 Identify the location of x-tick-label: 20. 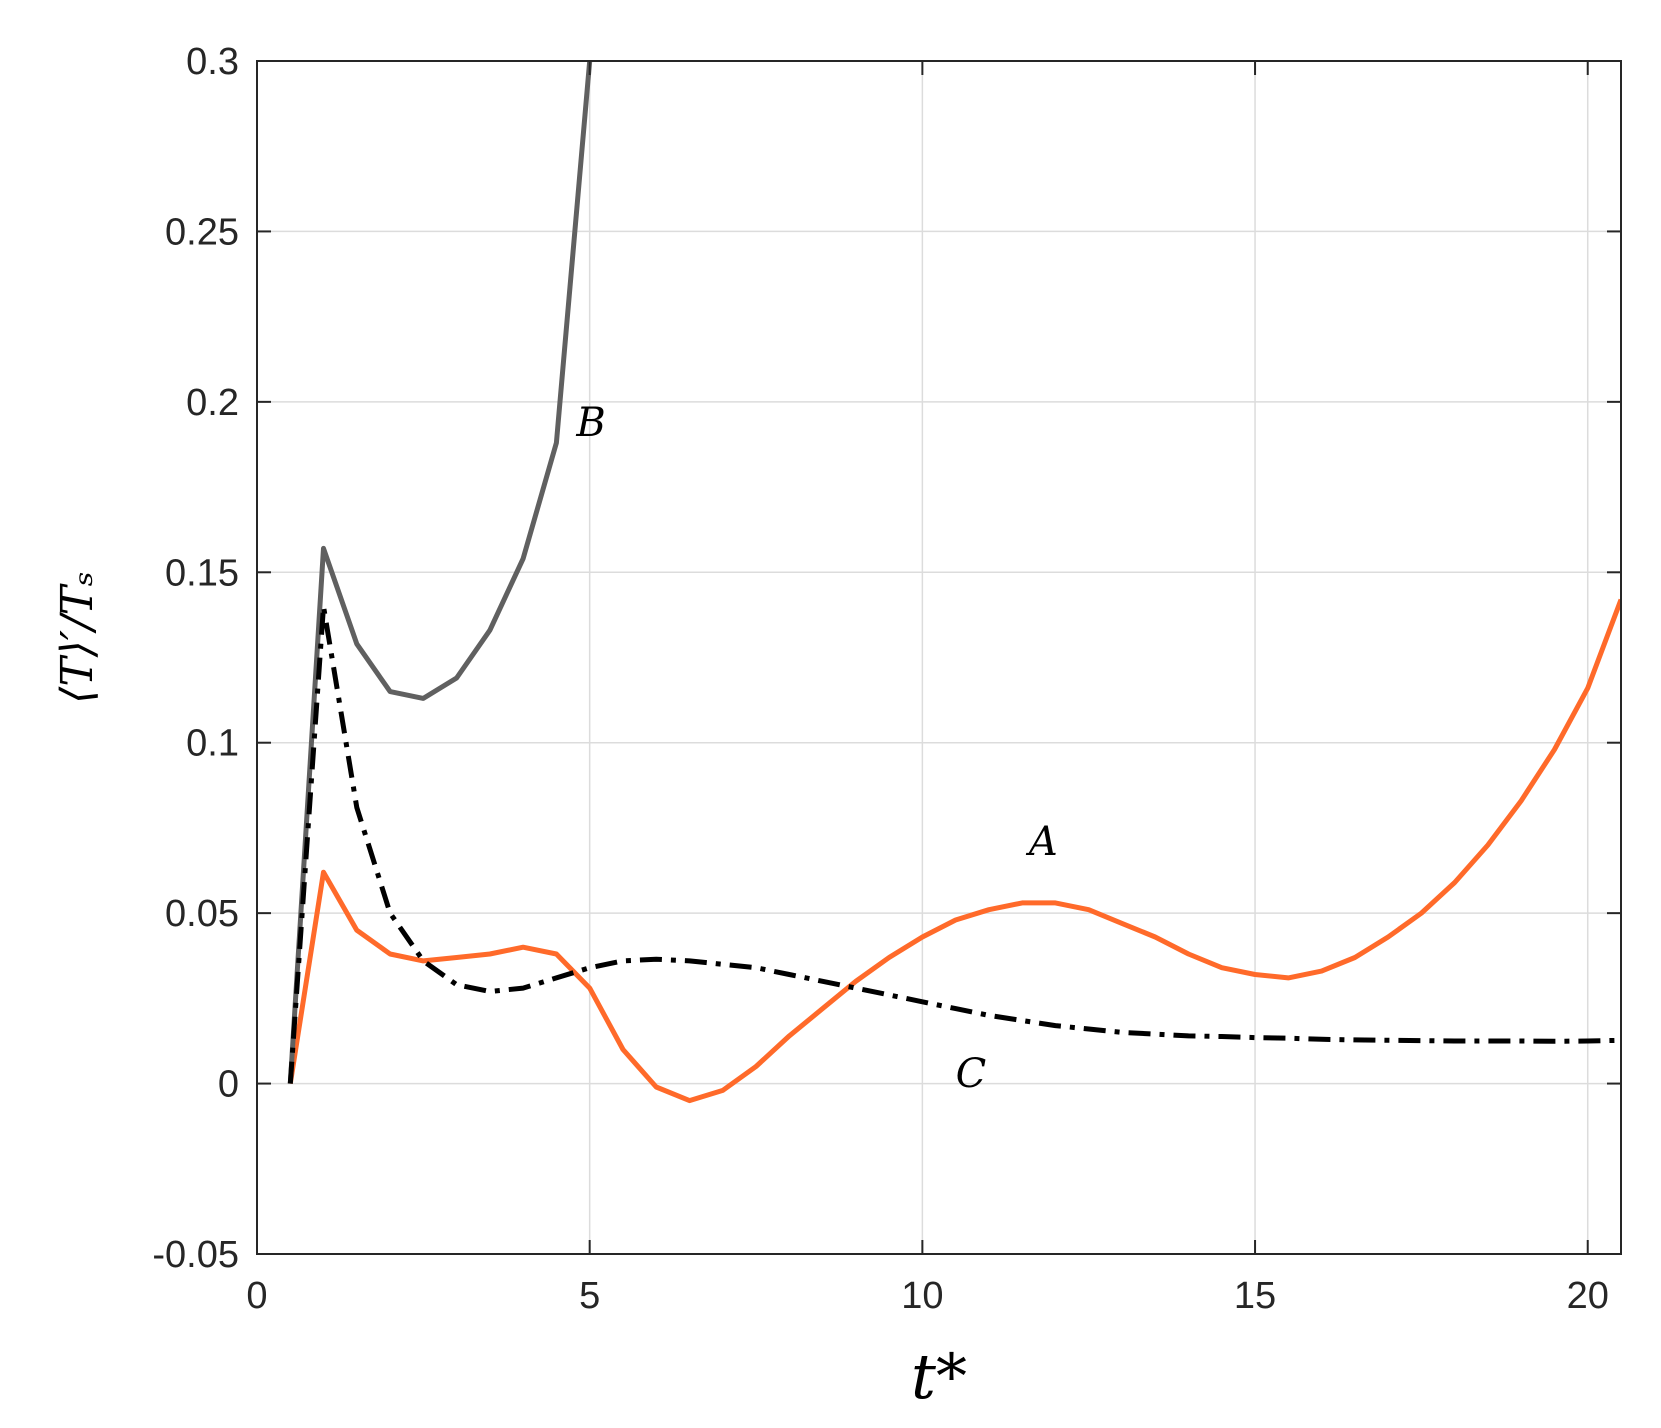
(1588, 1296).